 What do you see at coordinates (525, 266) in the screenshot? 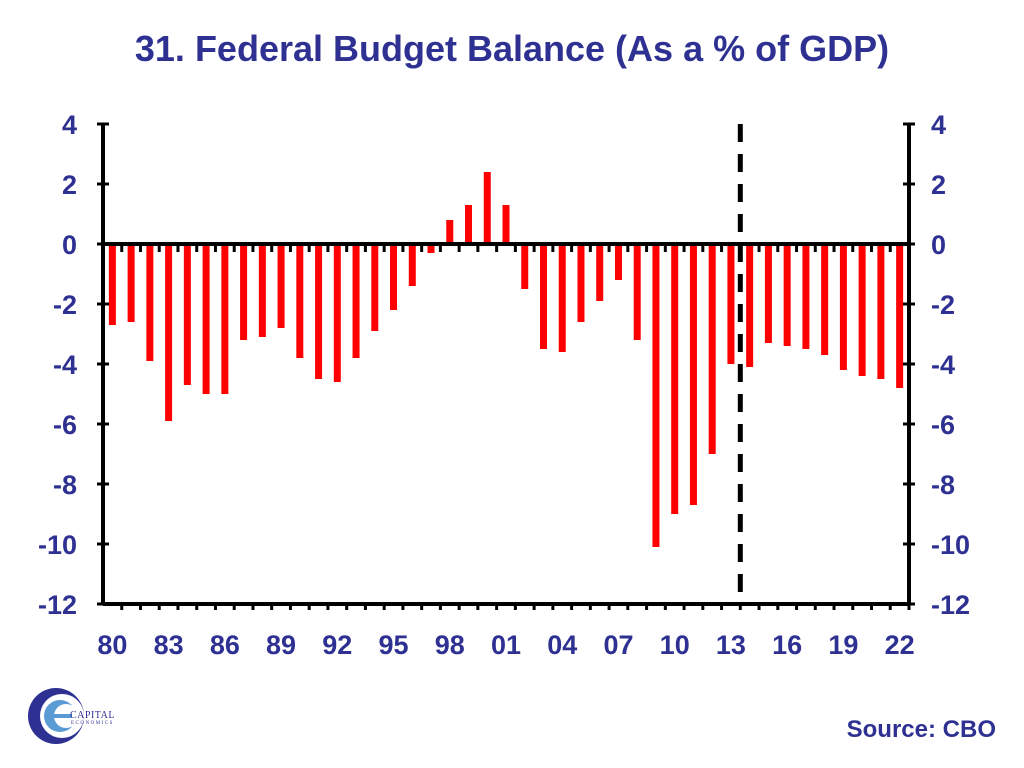
I see `bar-2002` at bounding box center [525, 266].